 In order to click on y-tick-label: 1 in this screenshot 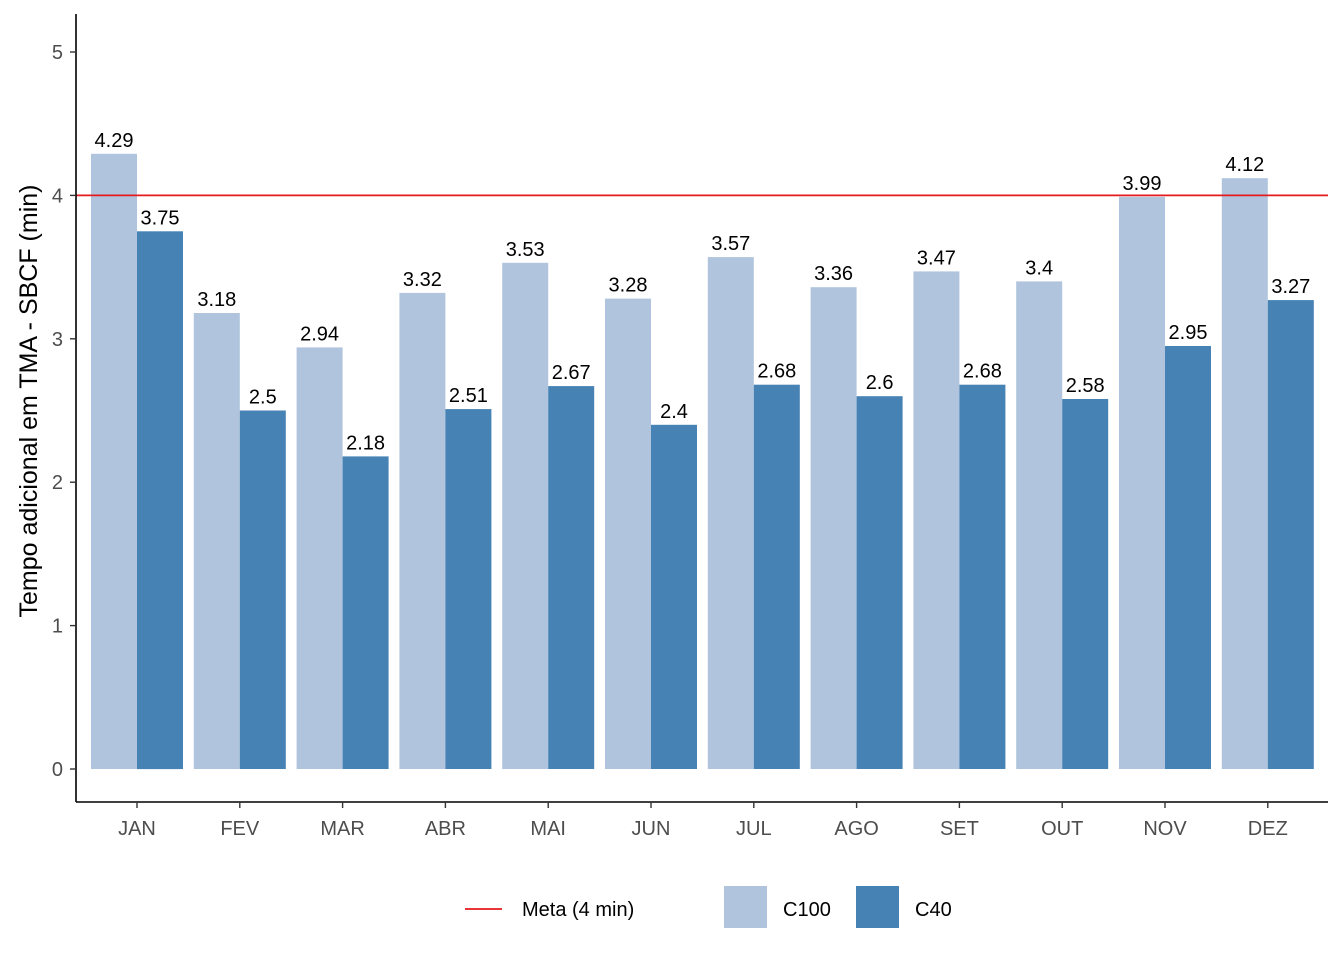, I will do `click(57, 627)`.